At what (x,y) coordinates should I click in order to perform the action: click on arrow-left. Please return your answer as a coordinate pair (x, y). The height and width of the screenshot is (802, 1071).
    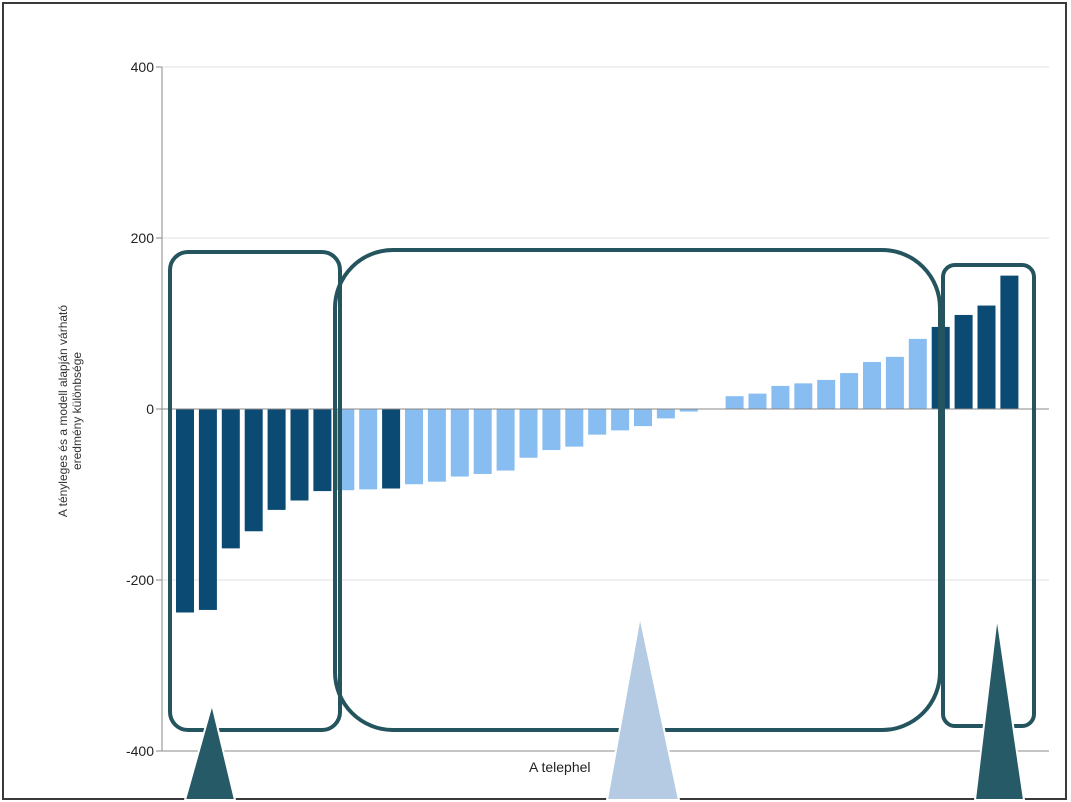
    Looking at the image, I should click on (210, 750).